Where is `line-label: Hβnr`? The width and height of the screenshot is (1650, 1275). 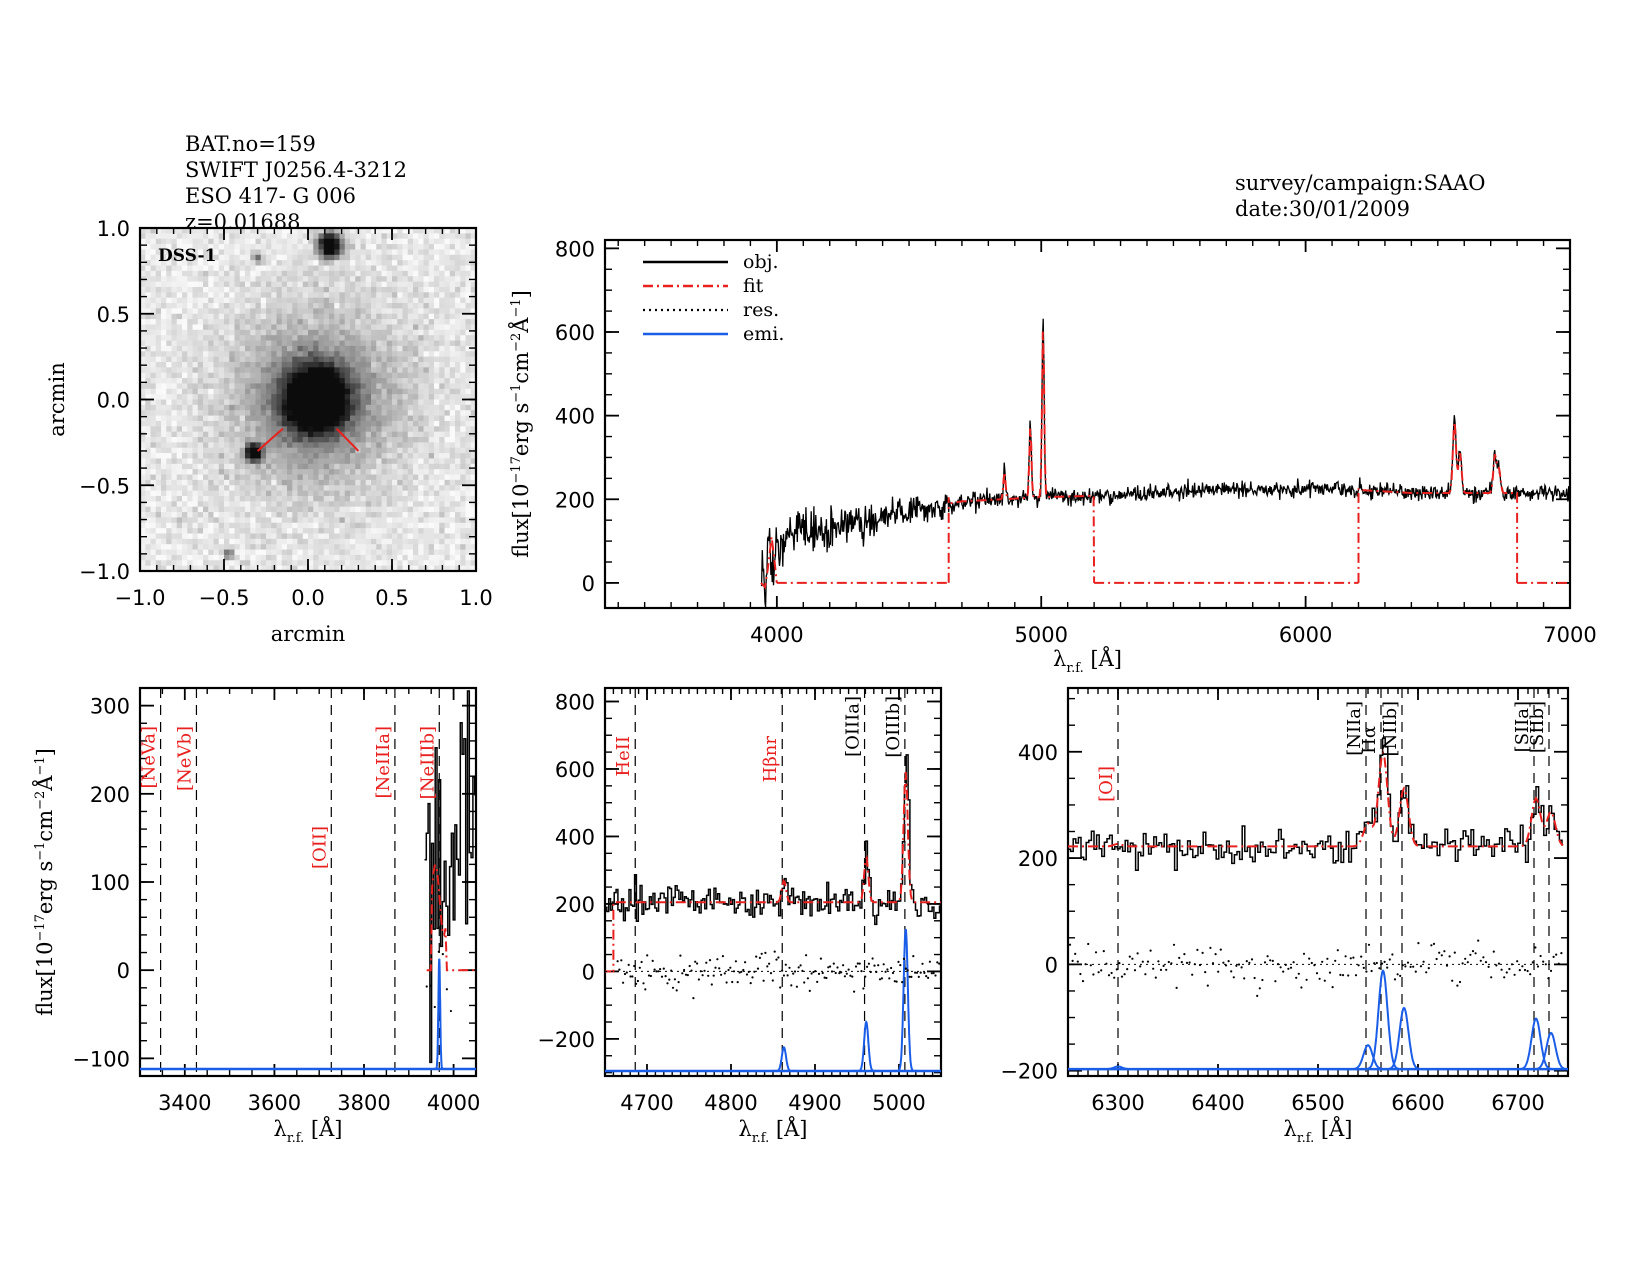 line-label: Hβnr is located at coordinates (770, 759).